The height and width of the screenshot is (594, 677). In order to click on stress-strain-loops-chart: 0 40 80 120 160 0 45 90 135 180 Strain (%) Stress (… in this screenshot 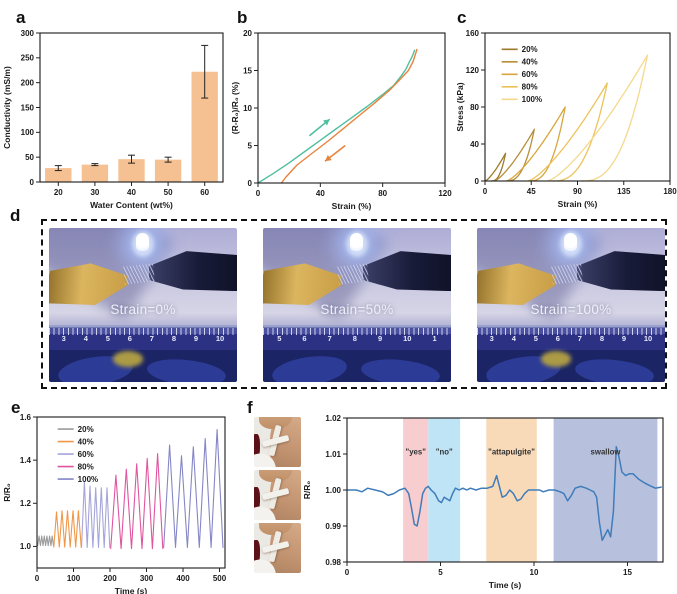, I will do `click(566, 119)`.